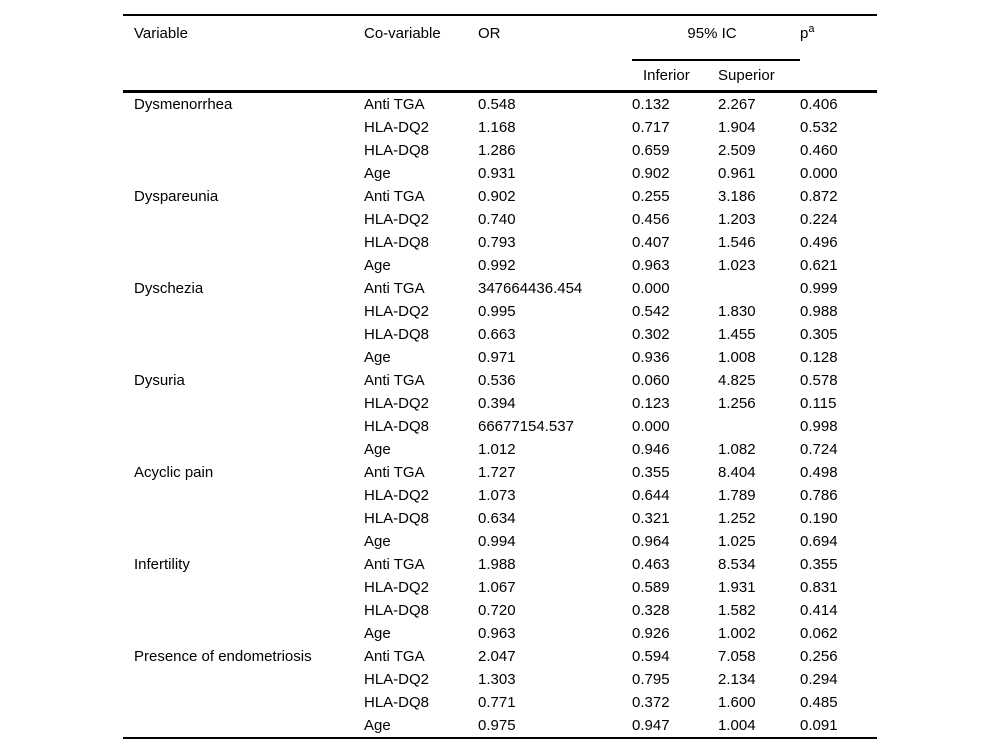  What do you see at coordinates (651, 357) in the screenshot?
I see `inferior-cell: 0.936` at bounding box center [651, 357].